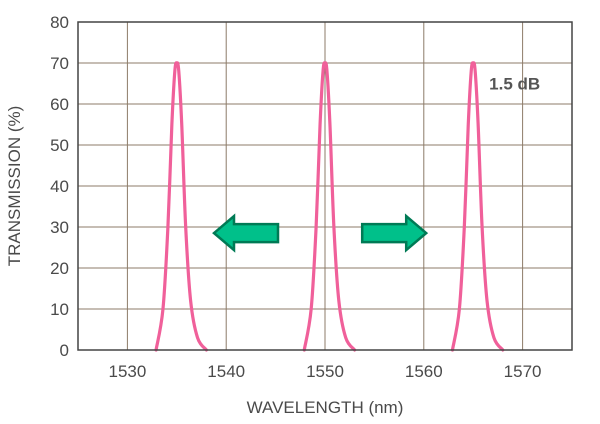 The image size is (600, 424). Describe the element at coordinates (59, 63) in the screenshot. I see `y-tick-70: 70` at that location.